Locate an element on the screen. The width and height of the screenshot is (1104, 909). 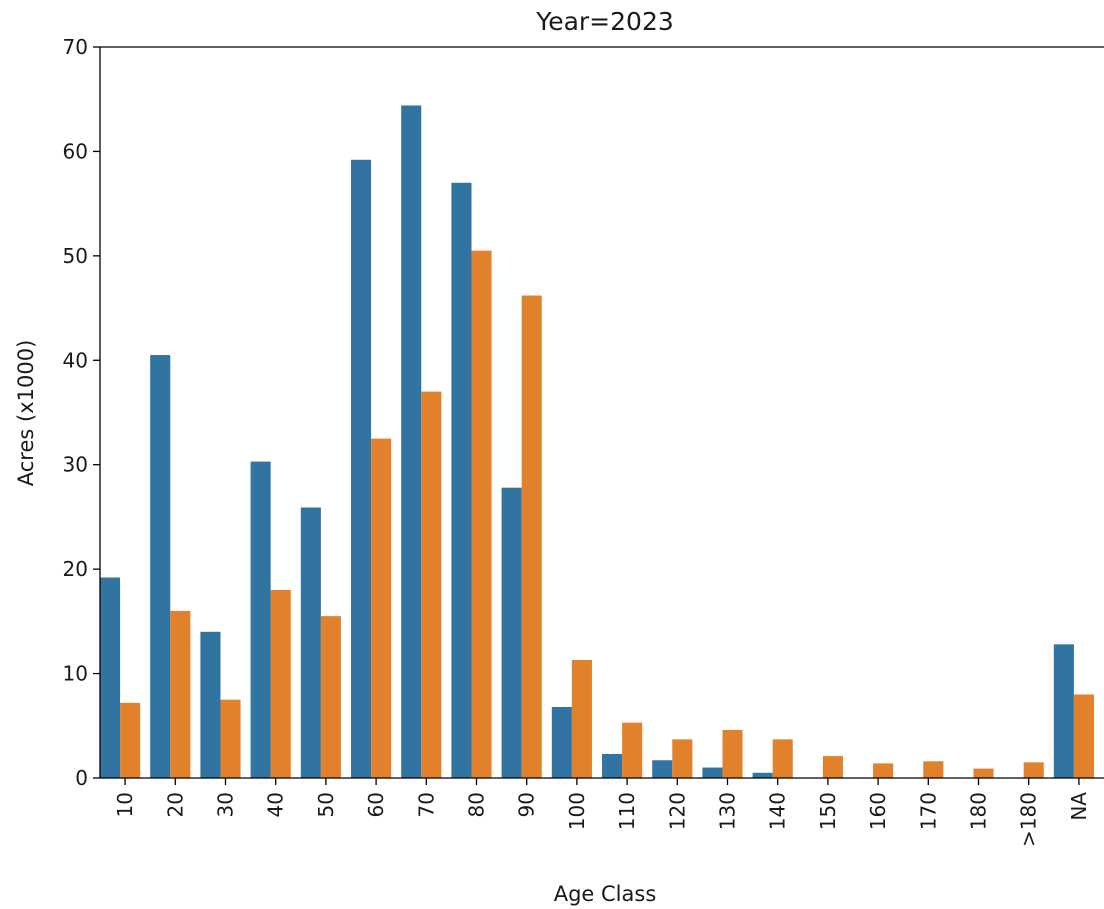
y-tick-label: 40 is located at coordinates (75, 360).